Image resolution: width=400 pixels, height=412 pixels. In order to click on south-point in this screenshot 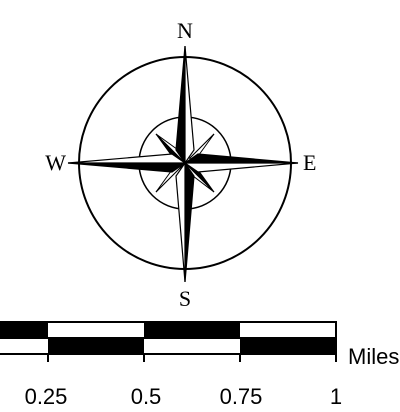, I will do `click(189, 222)`.